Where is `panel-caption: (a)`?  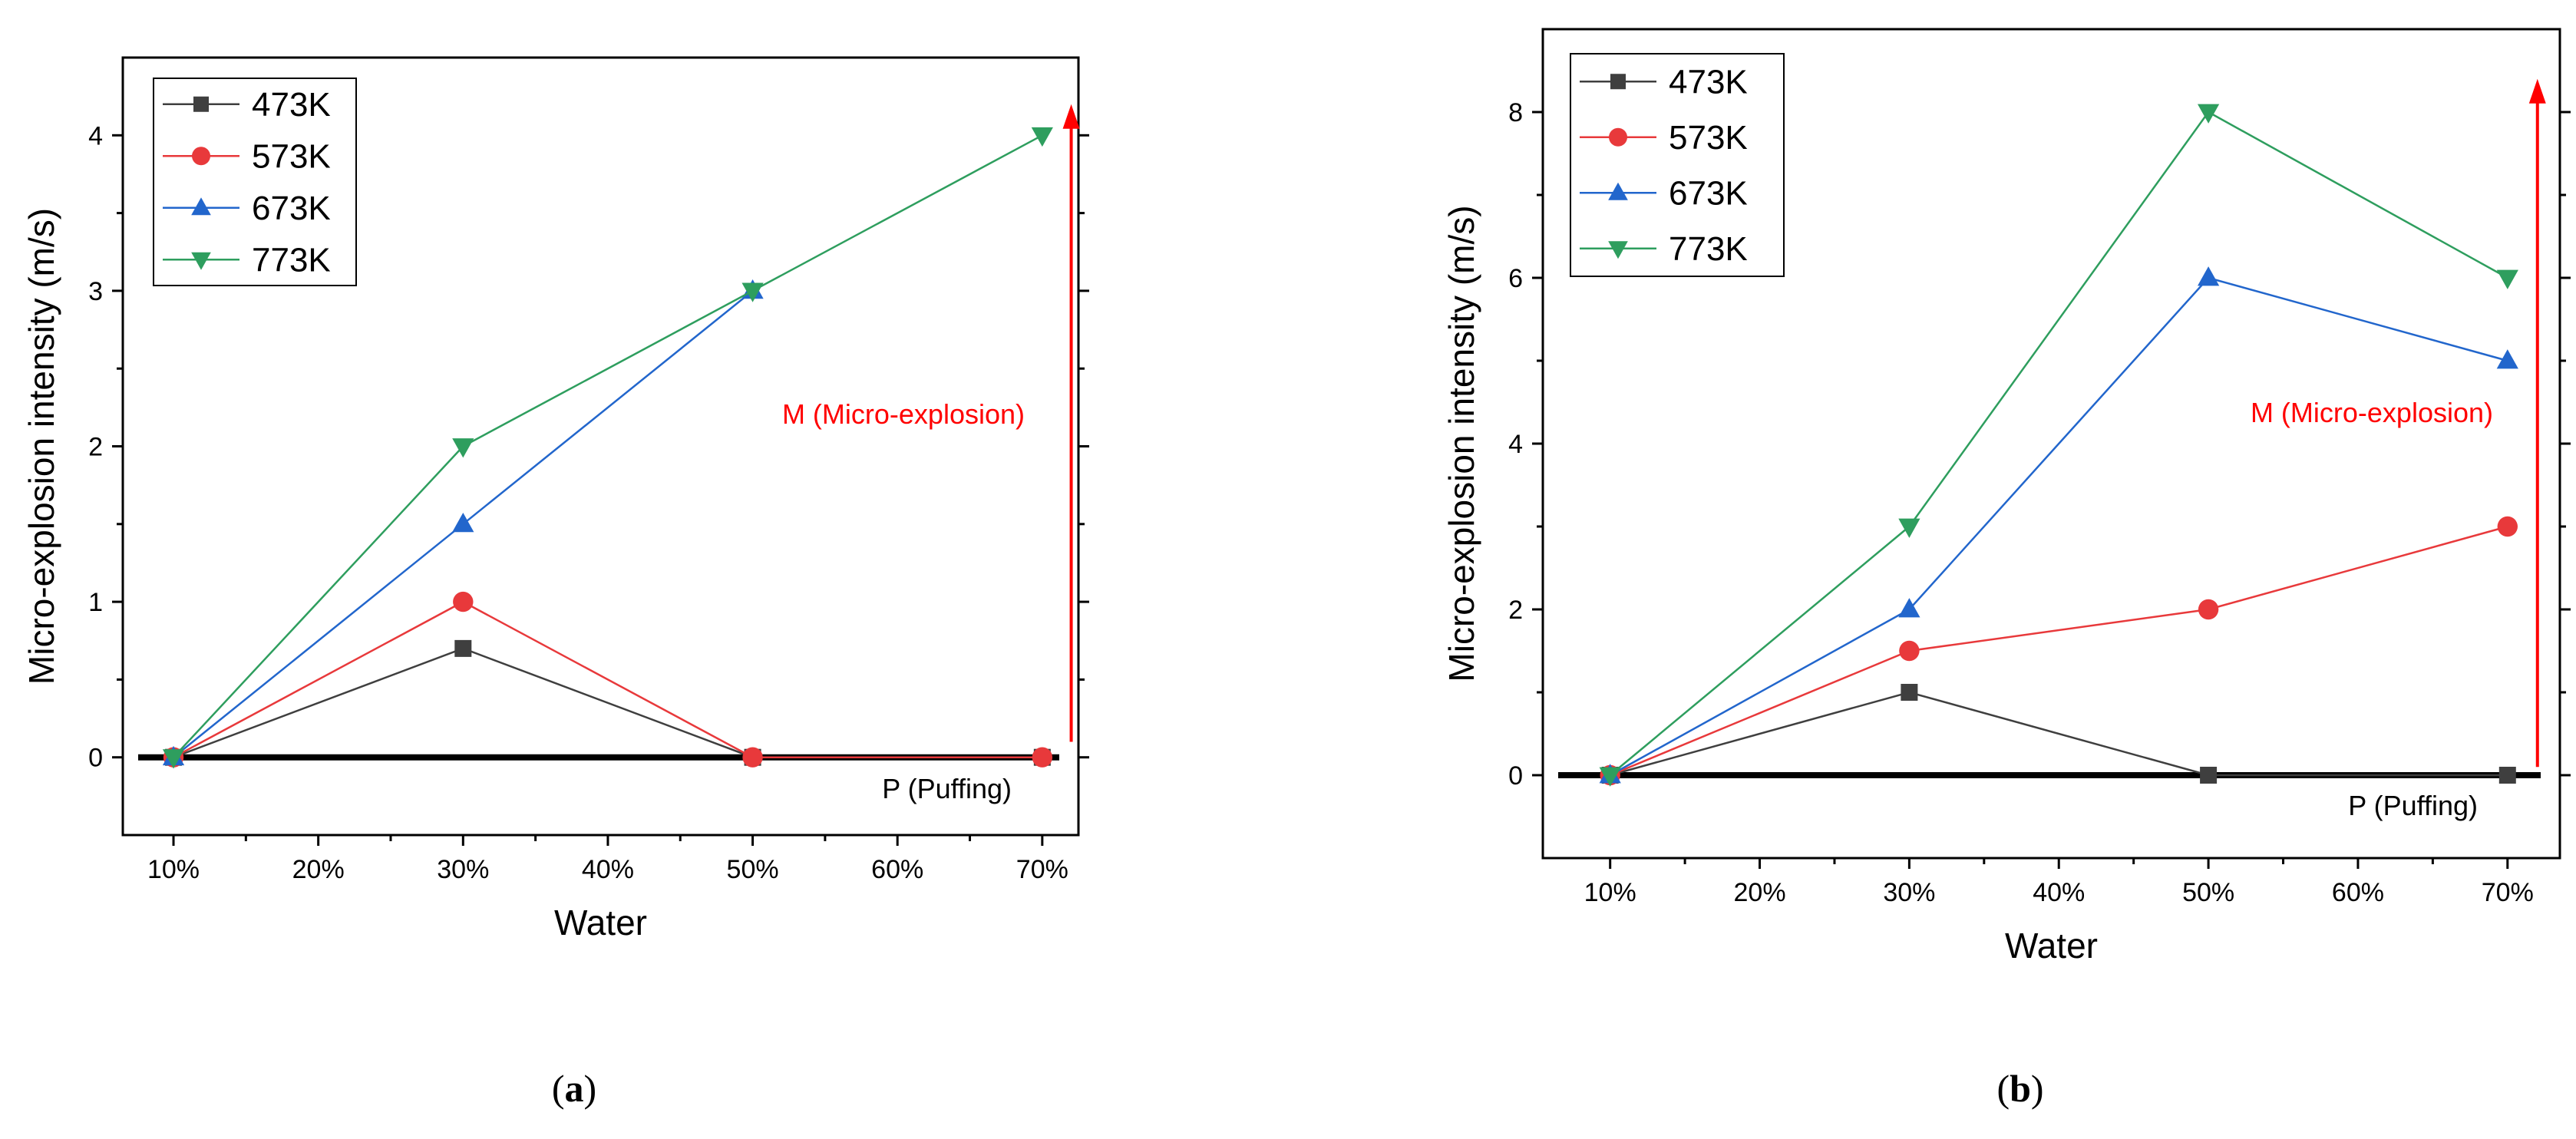
panel-caption: (a) is located at coordinates (574, 1088).